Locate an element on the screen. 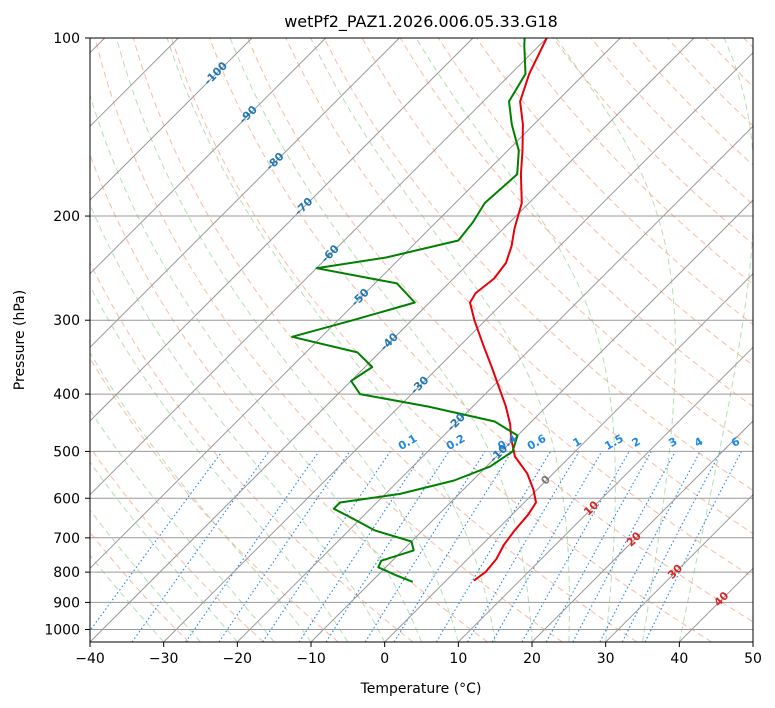 The image size is (775, 708). y-tick-label: 900 is located at coordinates (66, 603).